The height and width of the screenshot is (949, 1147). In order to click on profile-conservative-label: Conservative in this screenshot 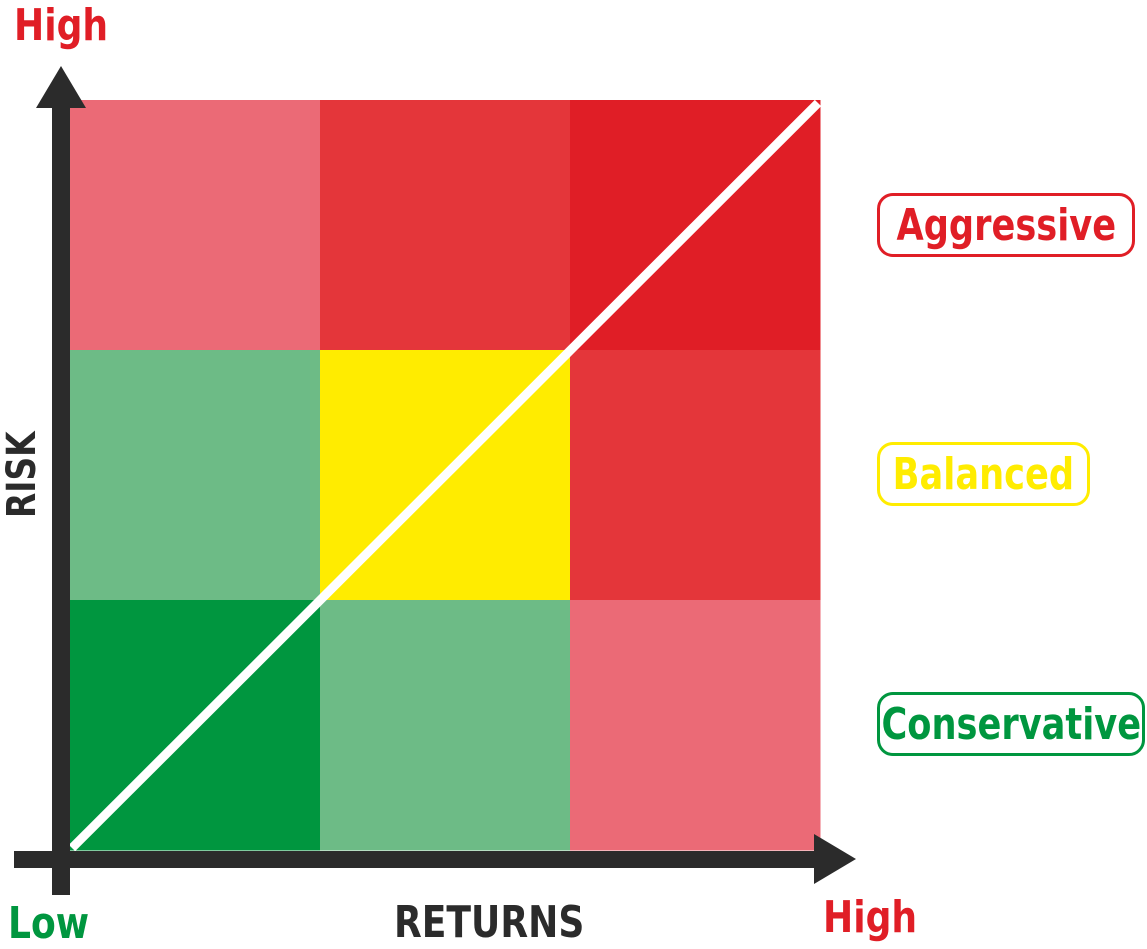, I will do `click(1011, 724)`.